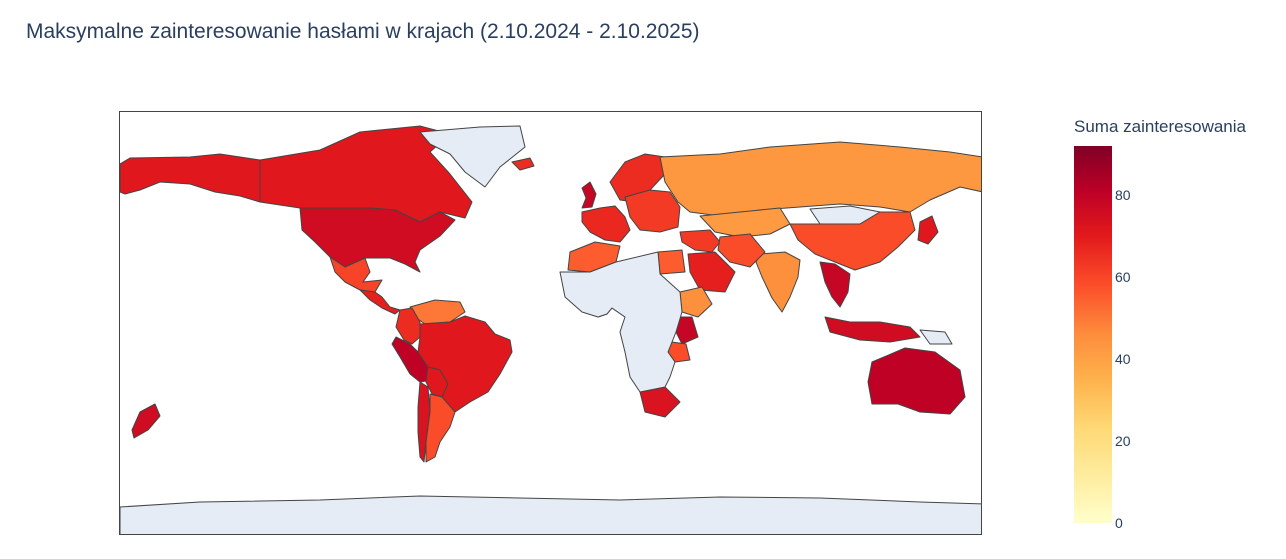  I want to click on colorbar-tick-label: 40, so click(1123, 359).